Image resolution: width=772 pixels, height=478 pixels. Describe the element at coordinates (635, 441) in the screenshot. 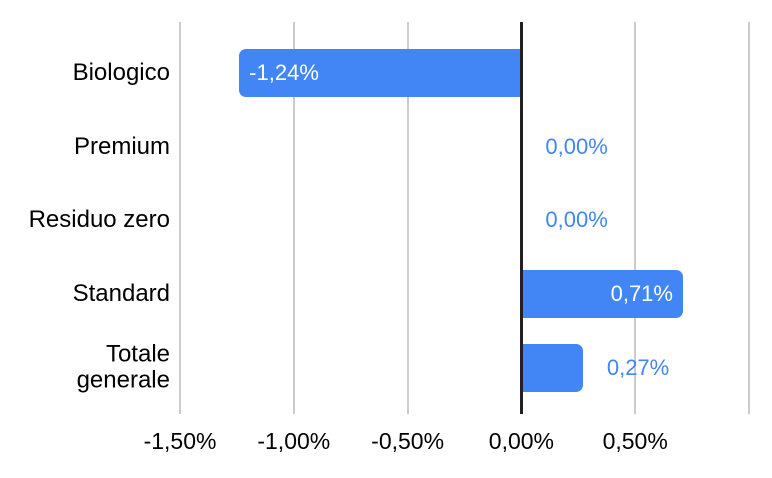

I see `x-tick-label: 0,50%` at that location.